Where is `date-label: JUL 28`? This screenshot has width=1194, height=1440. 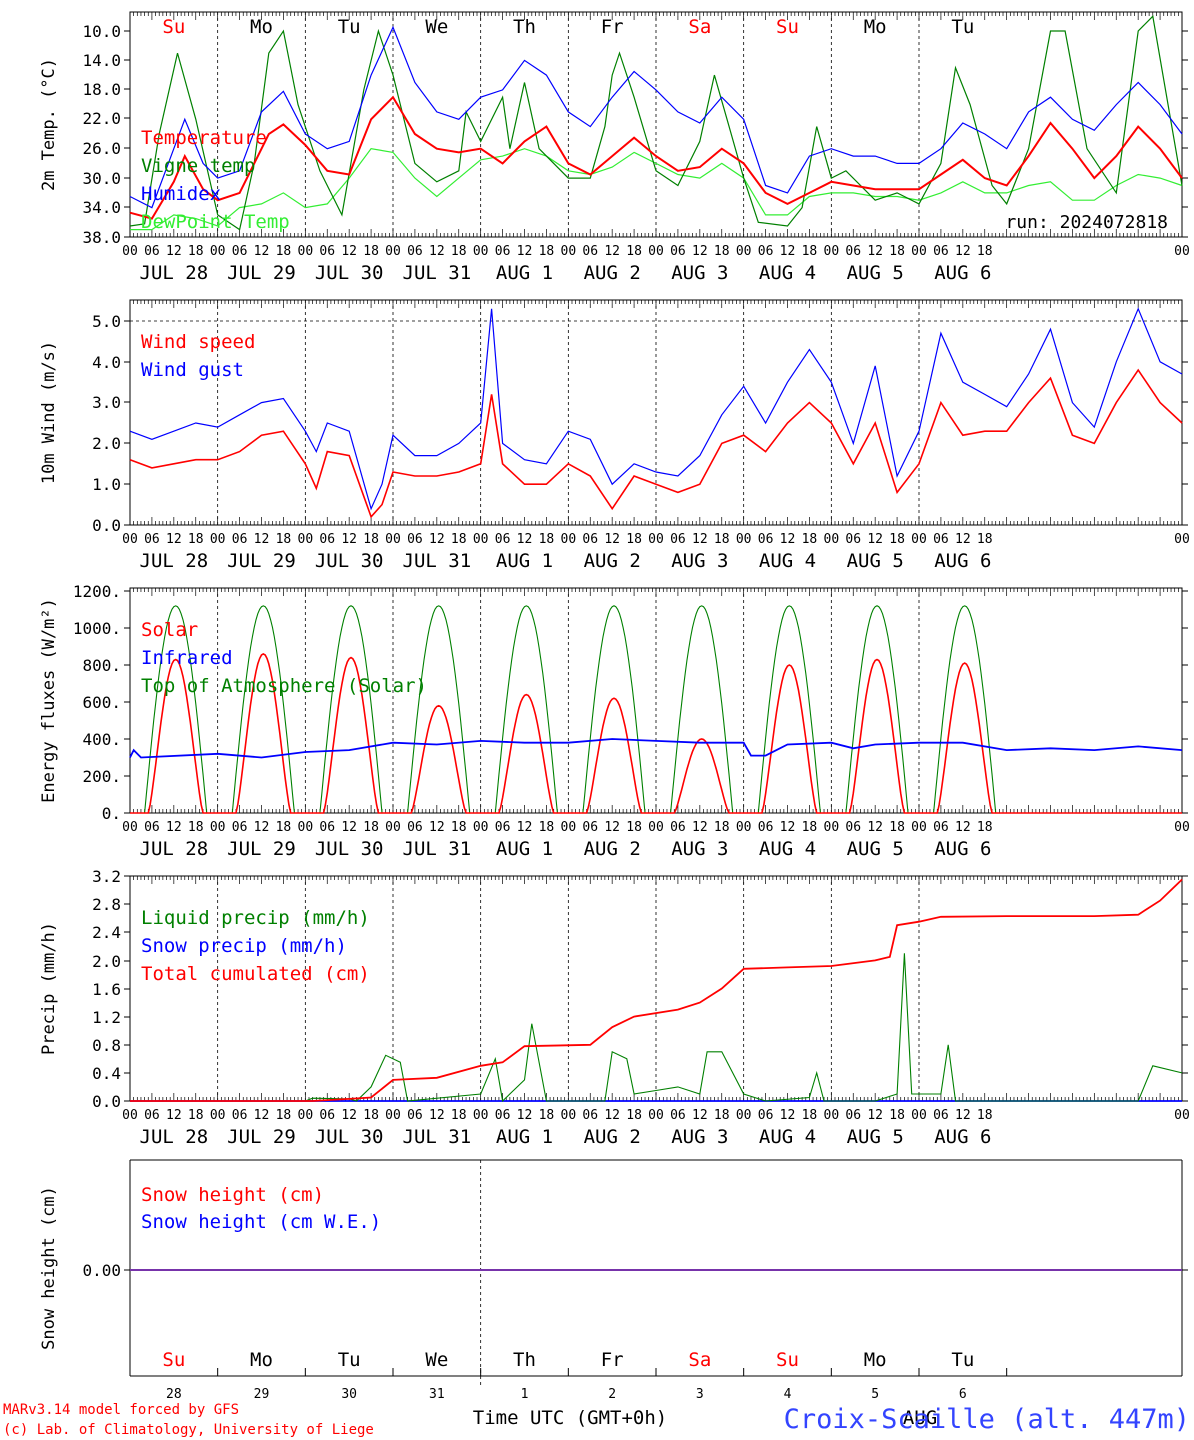
date-label: JUL 28 is located at coordinates (174, 561).